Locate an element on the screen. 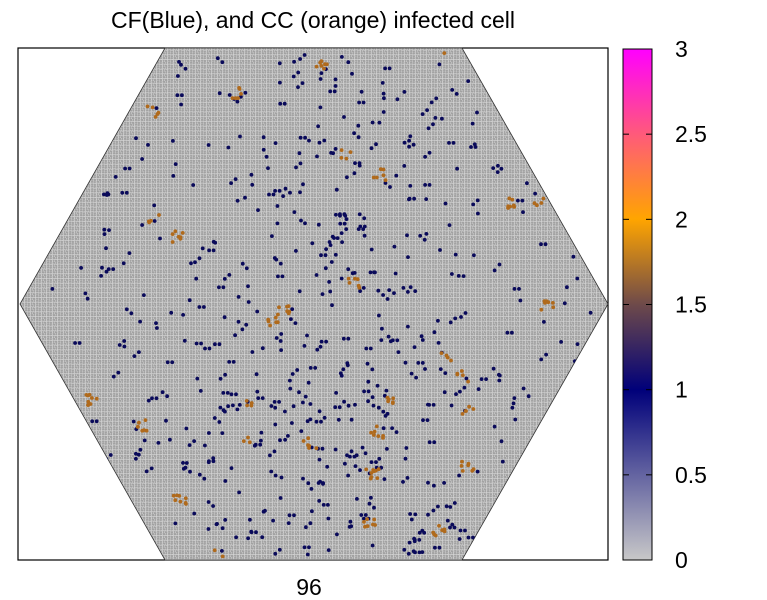 The image size is (767, 600). colorbar-tick-label: 1.5 is located at coordinates (691, 305).